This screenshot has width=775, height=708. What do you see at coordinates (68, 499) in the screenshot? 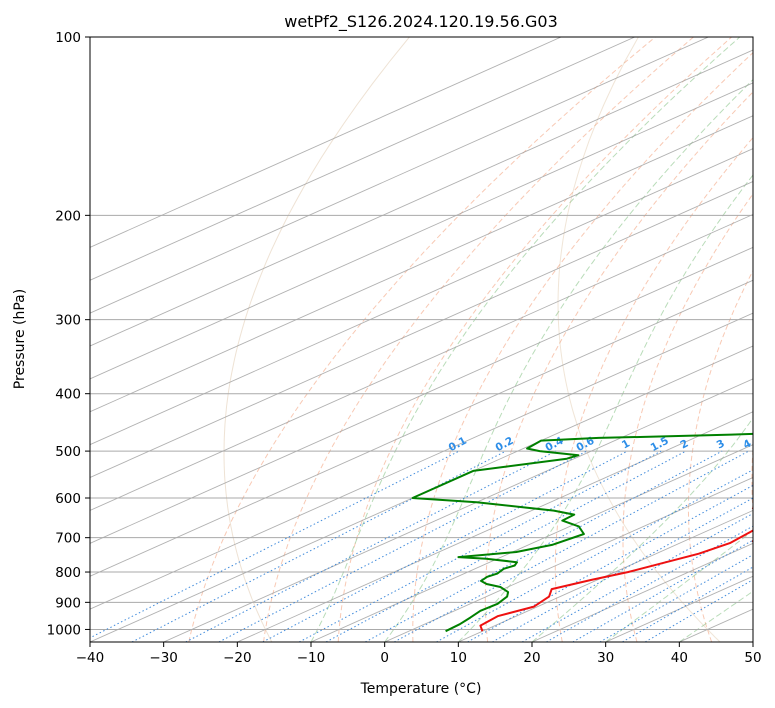
I see `y-tick-label: 600` at bounding box center [68, 499].